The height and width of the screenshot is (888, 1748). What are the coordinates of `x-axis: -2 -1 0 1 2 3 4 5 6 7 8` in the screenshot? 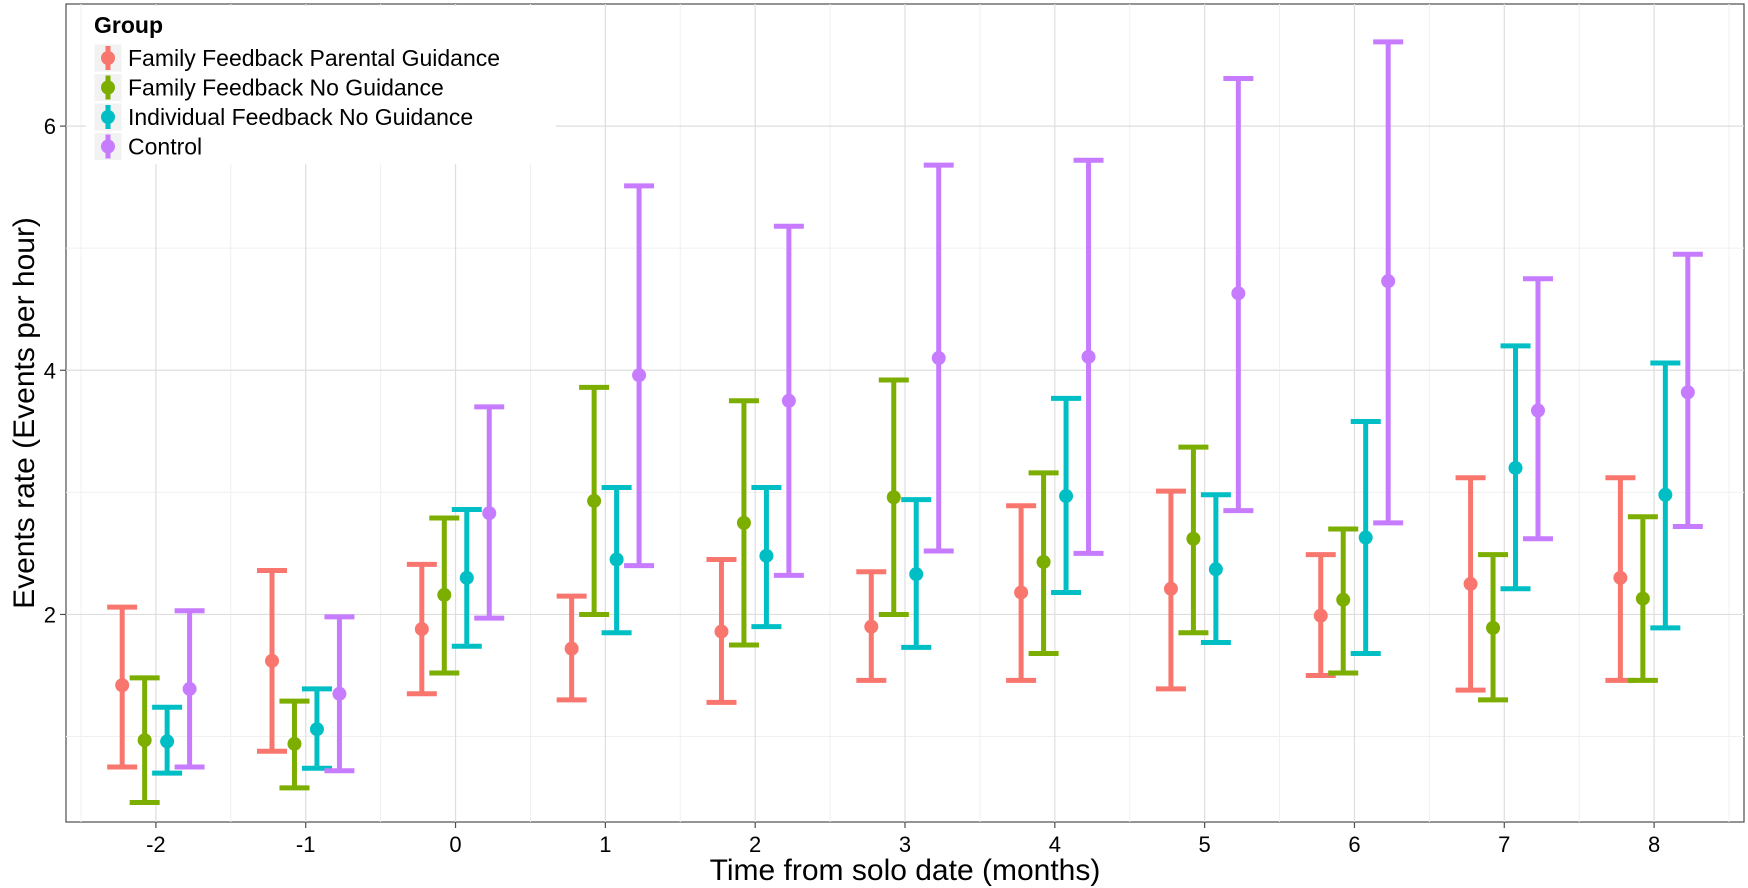 It's located at (903, 839).